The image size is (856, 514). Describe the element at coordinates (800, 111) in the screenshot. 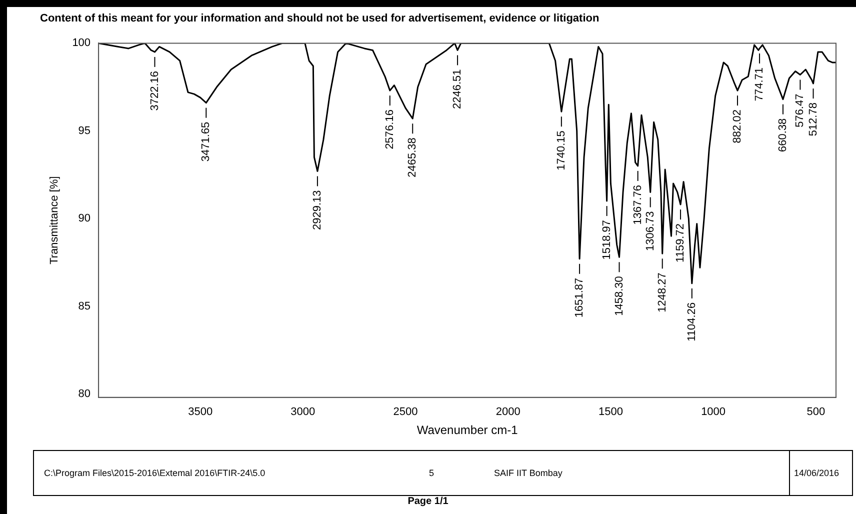

I see `annotation: 576.47` at that location.